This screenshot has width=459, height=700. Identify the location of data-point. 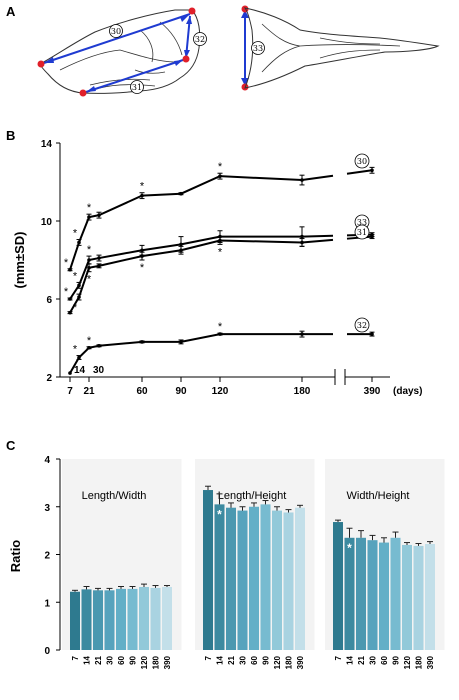
(70, 373).